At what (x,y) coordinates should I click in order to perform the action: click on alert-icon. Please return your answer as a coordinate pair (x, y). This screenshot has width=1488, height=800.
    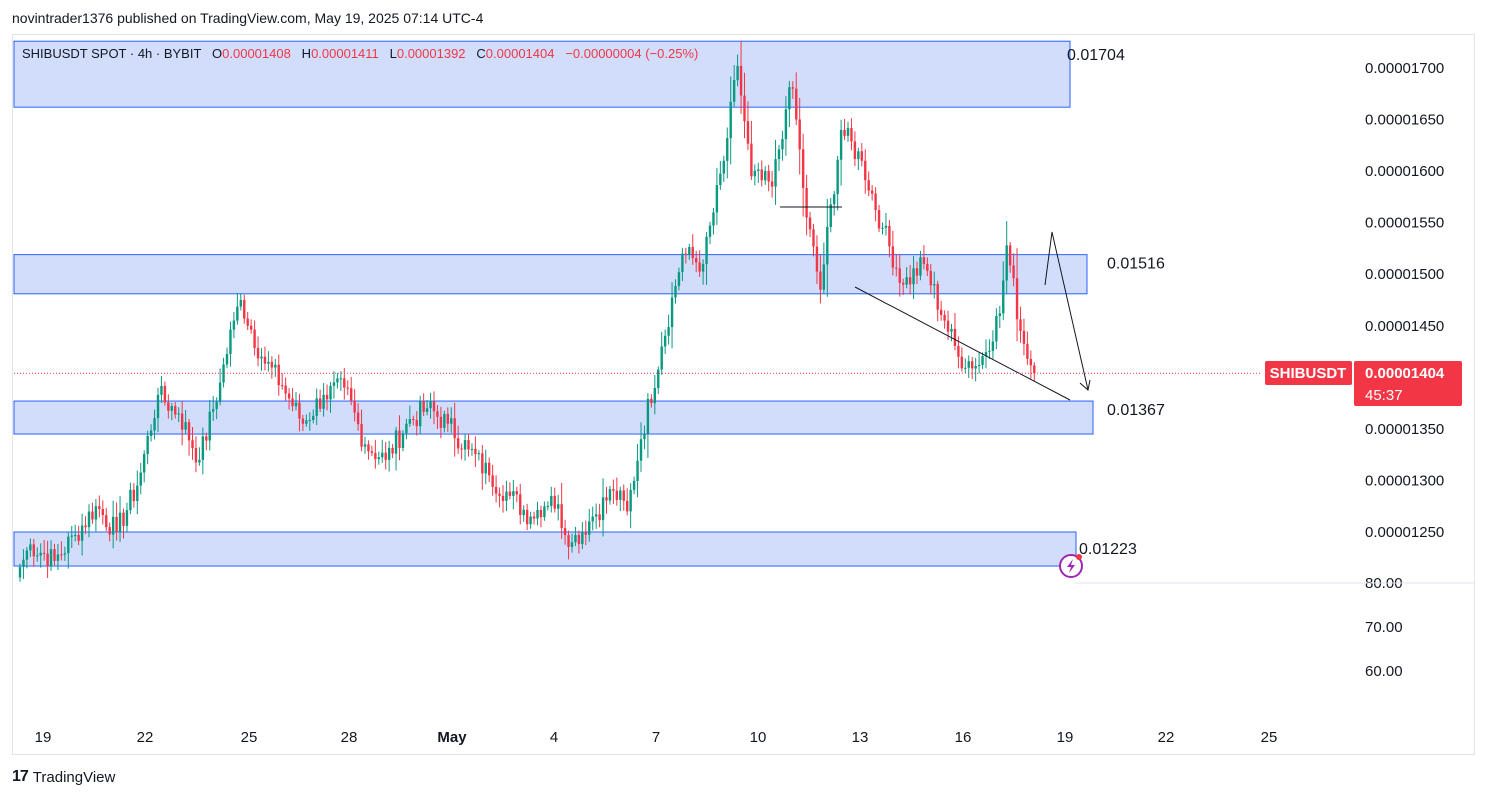
    Looking at the image, I should click on (1071, 566).